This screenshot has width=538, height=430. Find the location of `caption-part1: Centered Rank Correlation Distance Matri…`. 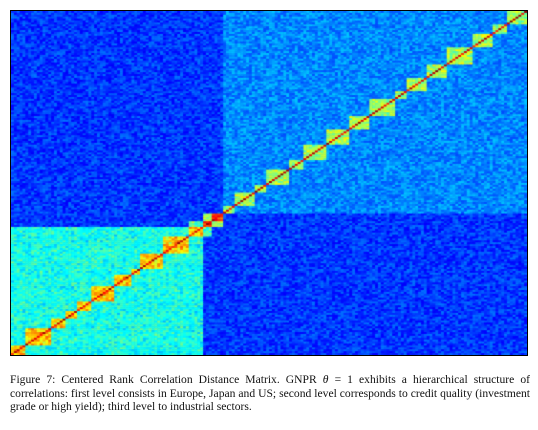

caption-part1: Centered Rank Correlation Distance Matri… is located at coordinates (189, 379).